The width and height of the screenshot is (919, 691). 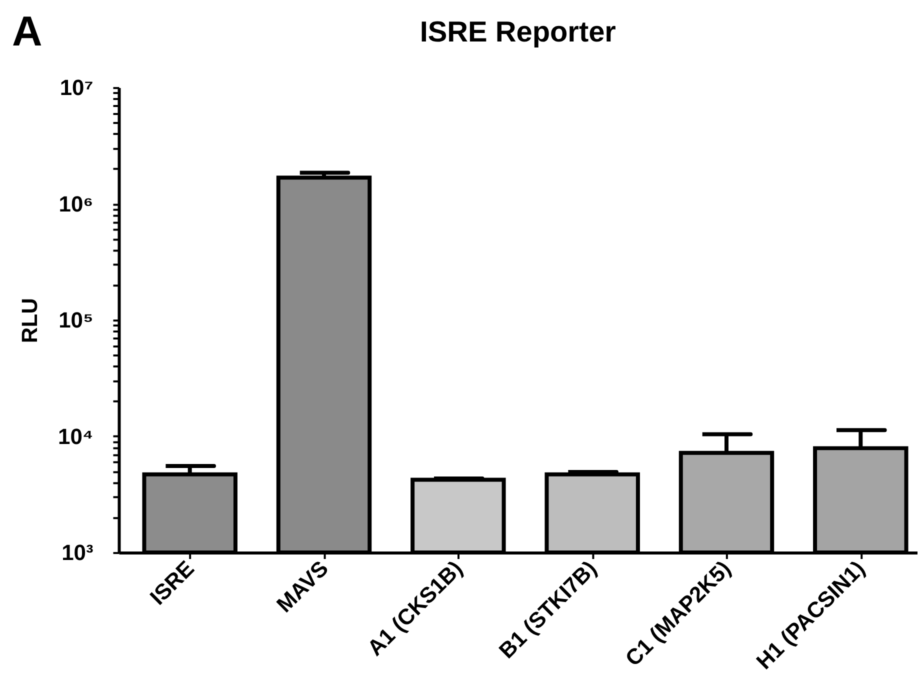 I want to click on y-tick-label: 10⁶, so click(x=76, y=203).